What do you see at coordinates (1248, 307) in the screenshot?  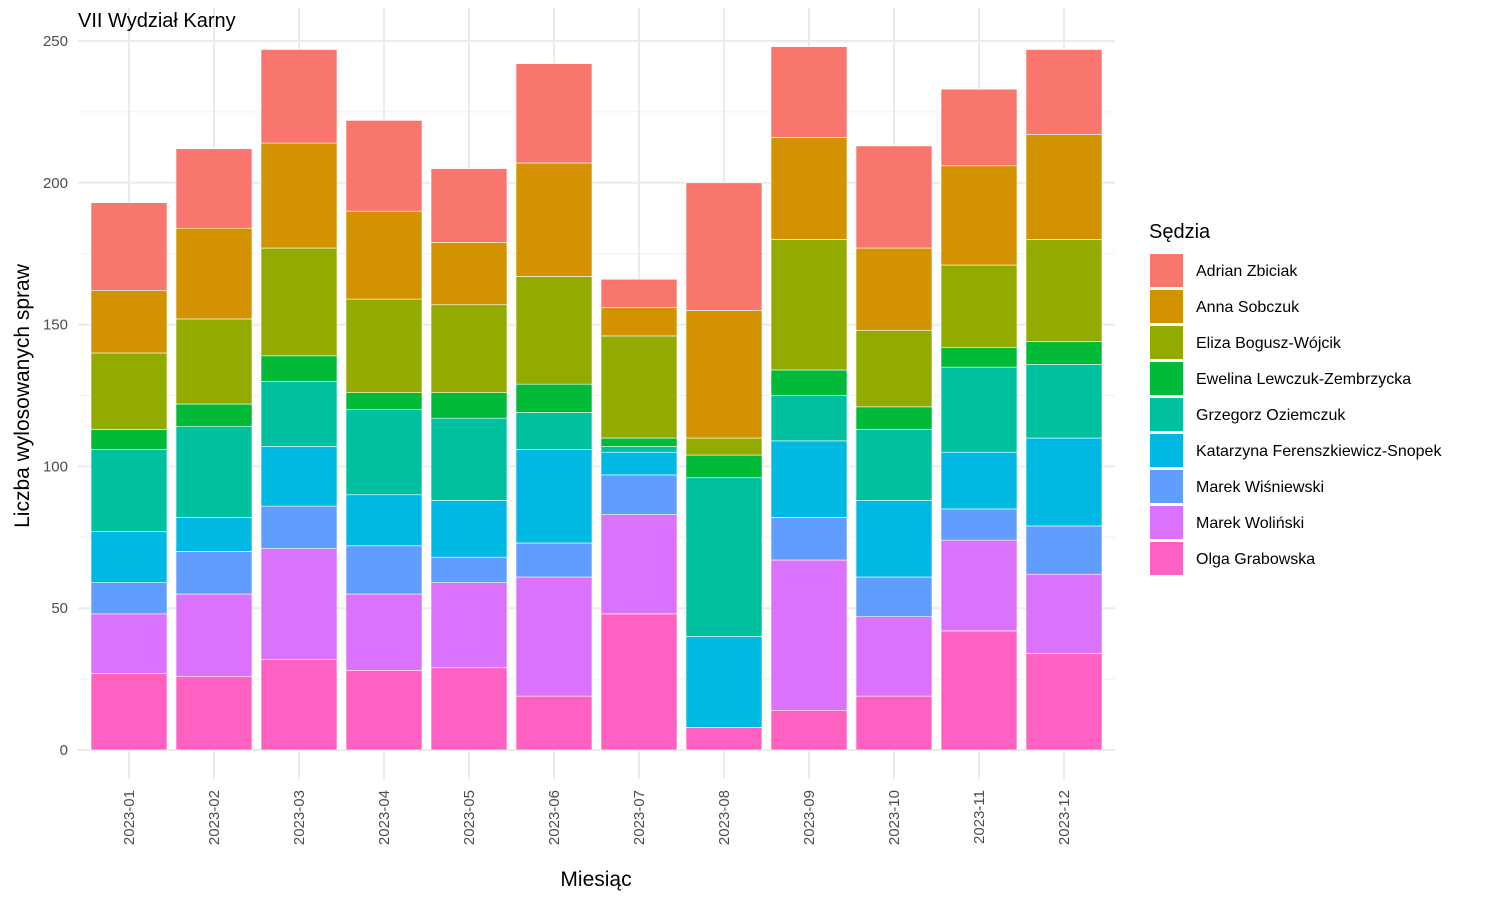 I see `legend-label: Anna Sobczuk` at bounding box center [1248, 307].